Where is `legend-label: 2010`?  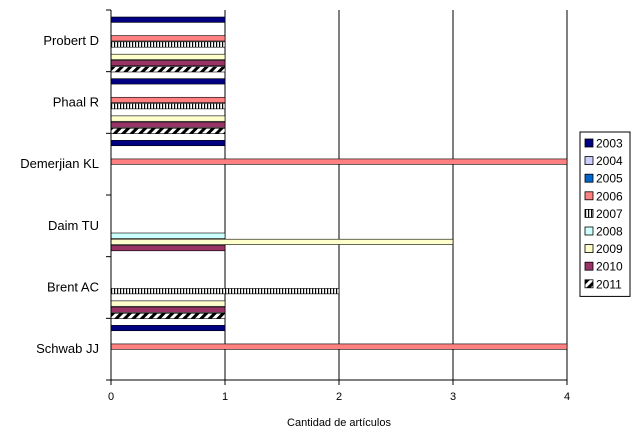 legend-label: 2010 is located at coordinates (609, 267).